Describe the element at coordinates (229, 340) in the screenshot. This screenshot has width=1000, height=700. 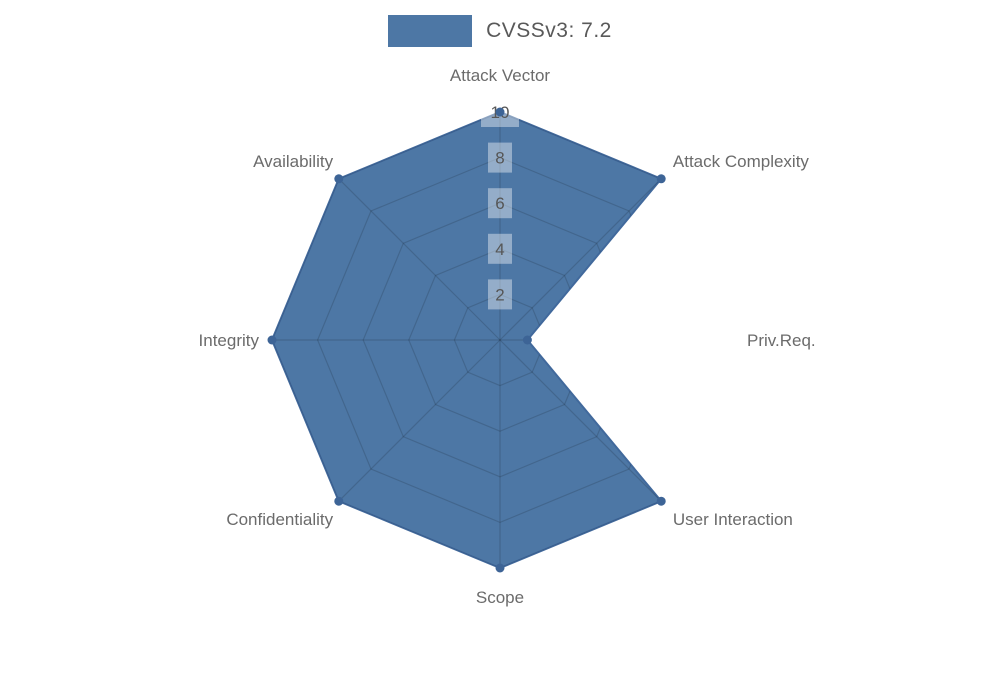
I see `axis-label-integrity: Integrity` at that location.